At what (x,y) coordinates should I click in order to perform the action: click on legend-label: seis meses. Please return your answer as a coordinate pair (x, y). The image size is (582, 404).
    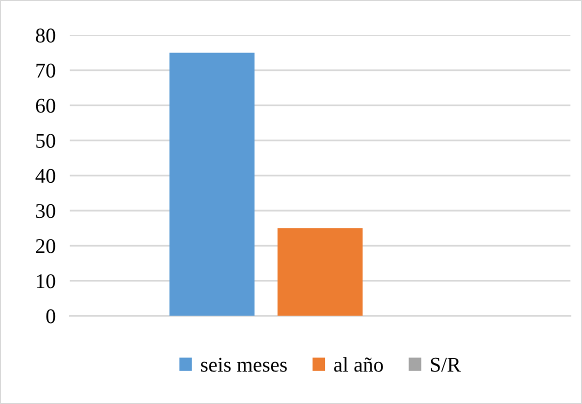
    Looking at the image, I should click on (244, 365).